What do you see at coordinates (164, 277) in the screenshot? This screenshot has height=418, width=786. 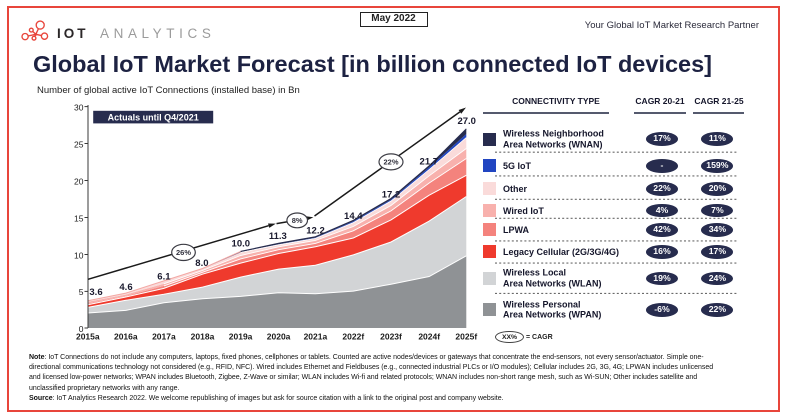 I see `svg-text: 6.1` at bounding box center [164, 277].